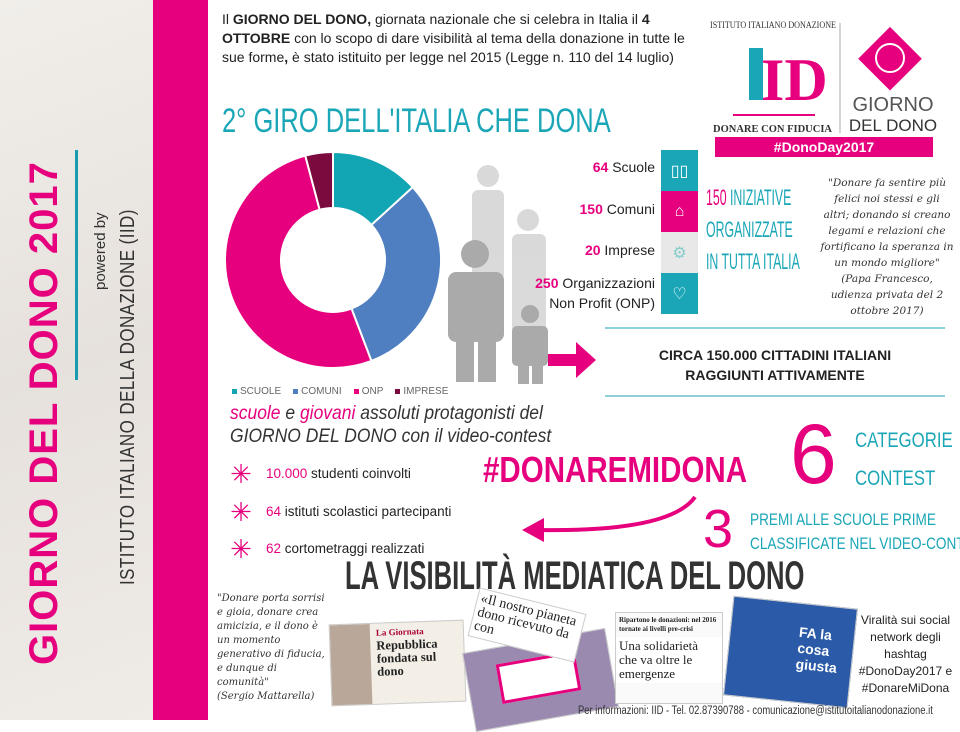 The width and height of the screenshot is (960, 732). What do you see at coordinates (298, 261) in the screenshot?
I see `donut-slice-onp` at bounding box center [298, 261].